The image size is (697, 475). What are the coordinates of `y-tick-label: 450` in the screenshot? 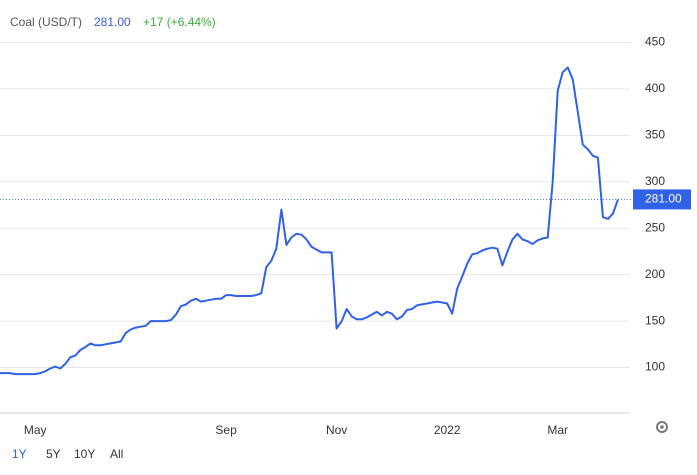 It's located at (655, 42).